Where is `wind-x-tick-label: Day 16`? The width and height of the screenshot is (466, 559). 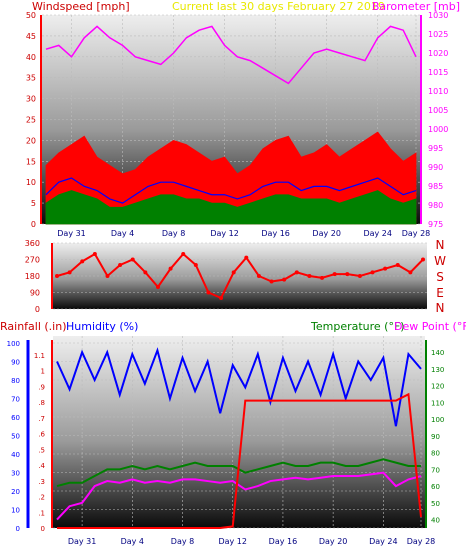 wind-x-tick-label: Day 16 is located at coordinates (275, 233).